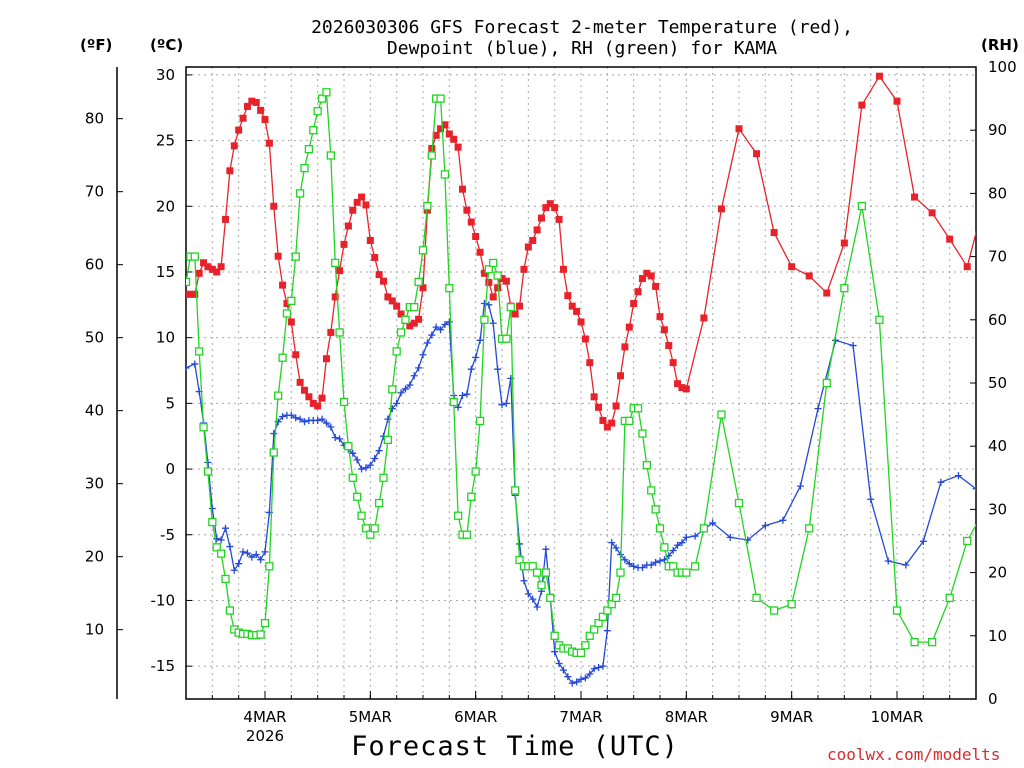 The height and width of the screenshot is (768, 1024). I want to click on rh-tick-label: 50, so click(997, 383).